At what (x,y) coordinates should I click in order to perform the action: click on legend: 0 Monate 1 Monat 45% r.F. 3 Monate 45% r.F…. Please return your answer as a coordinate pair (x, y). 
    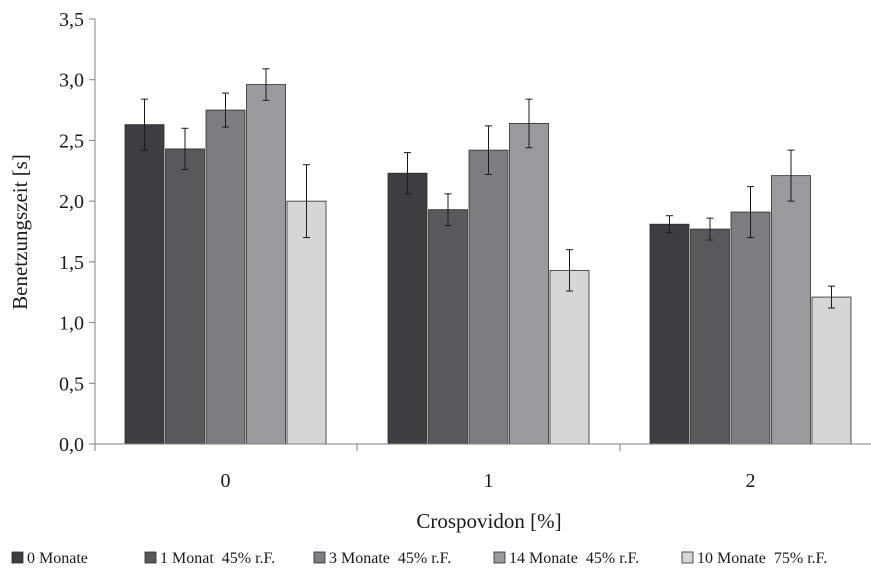
    Looking at the image, I should click on (419, 558).